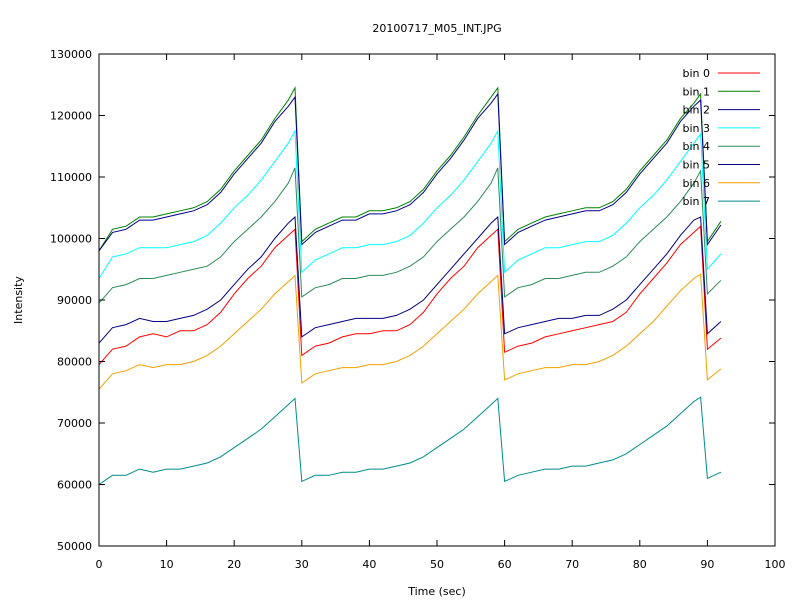 Image resolution: width=800 pixels, height=600 pixels. Describe the element at coordinates (696, 128) in the screenshot. I see `legend-label: bin 3` at that location.